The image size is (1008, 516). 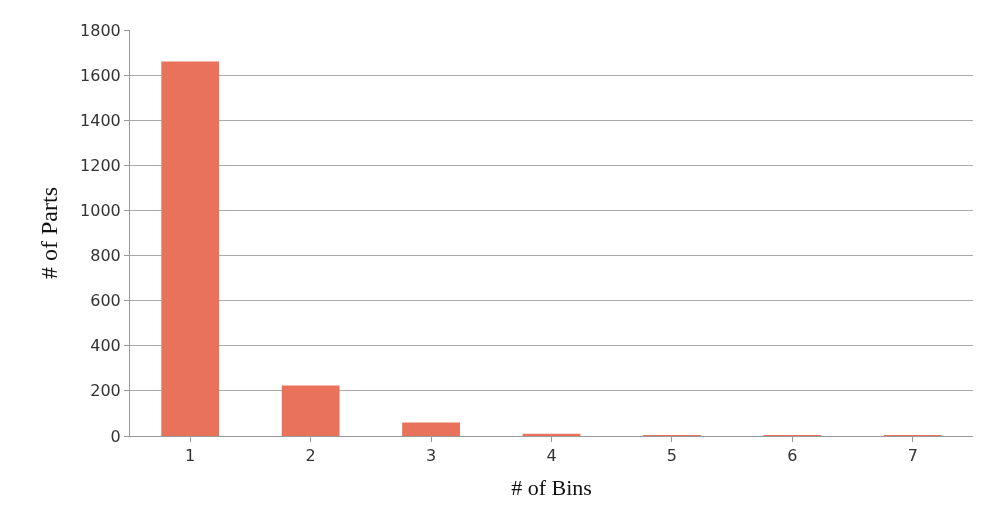 What do you see at coordinates (551, 488) in the screenshot?
I see `x-axis-title: # of Bins` at bounding box center [551, 488].